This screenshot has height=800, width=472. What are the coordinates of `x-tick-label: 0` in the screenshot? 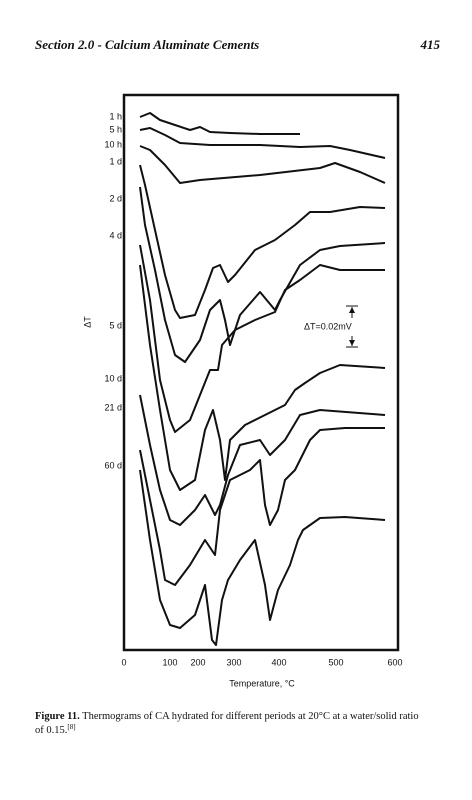 It's located at (123, 662).